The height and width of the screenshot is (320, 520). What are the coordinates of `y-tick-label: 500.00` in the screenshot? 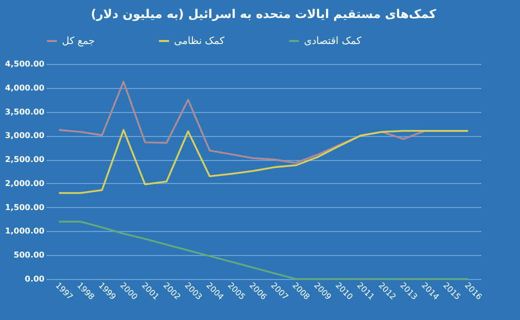 It's located at (29, 255).